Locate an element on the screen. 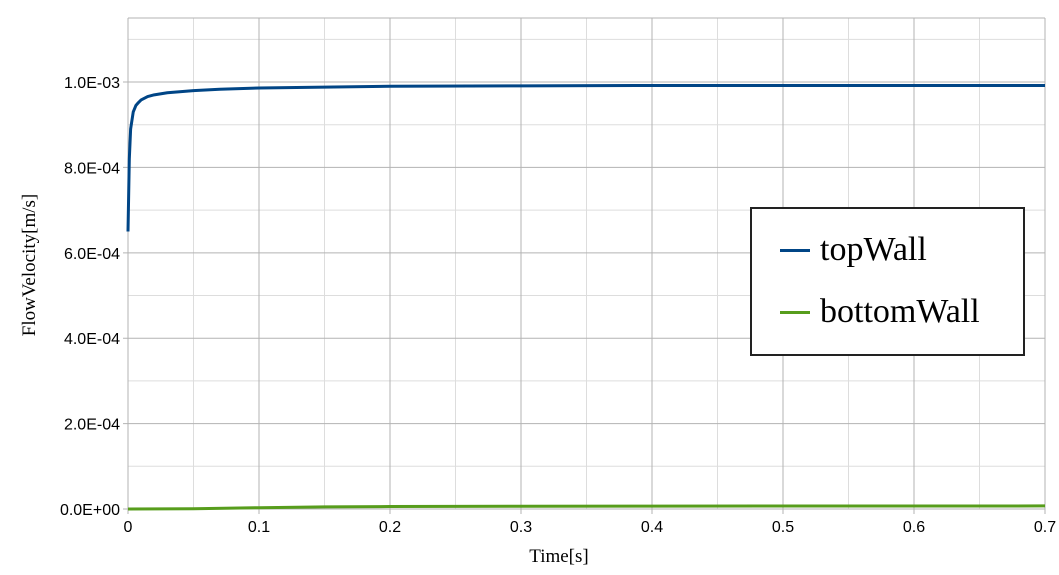 Image resolution: width=1059 pixels, height=575 pixels. y-tick-label: 8.0E-04 is located at coordinates (92, 168).